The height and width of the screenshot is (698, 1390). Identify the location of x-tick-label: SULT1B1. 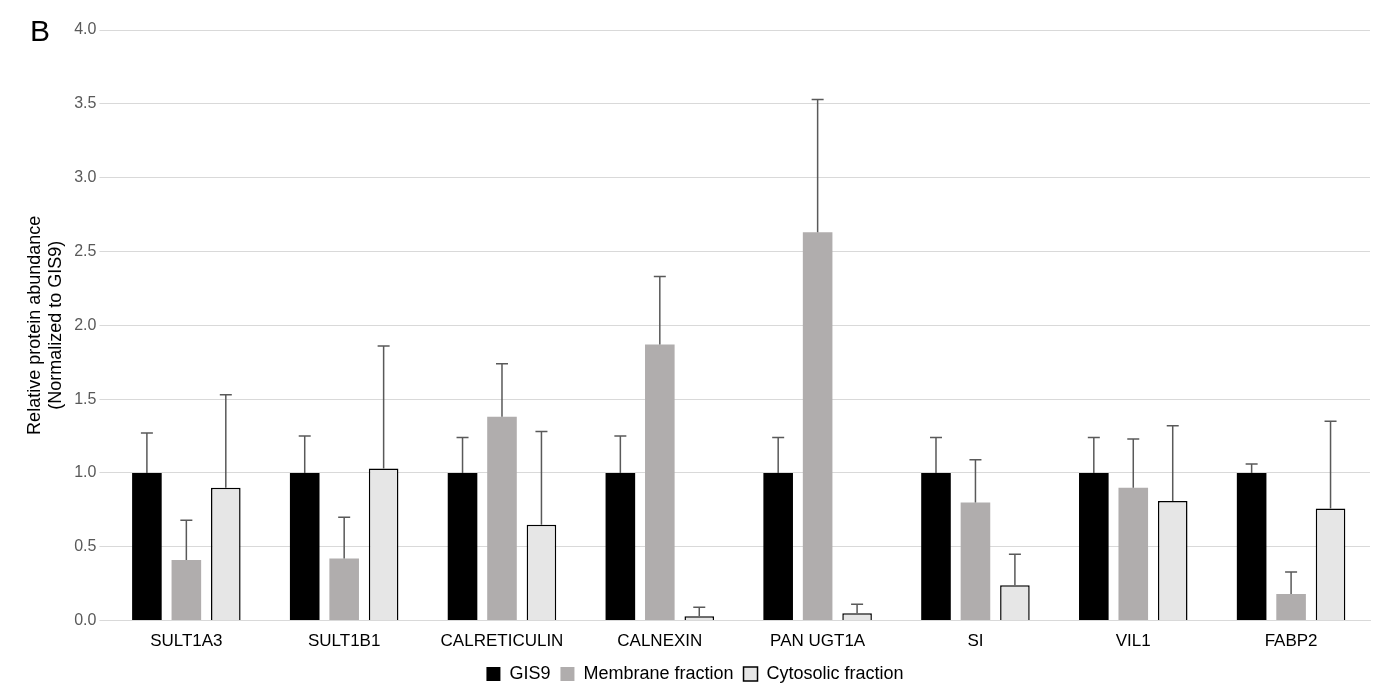
(344, 641).